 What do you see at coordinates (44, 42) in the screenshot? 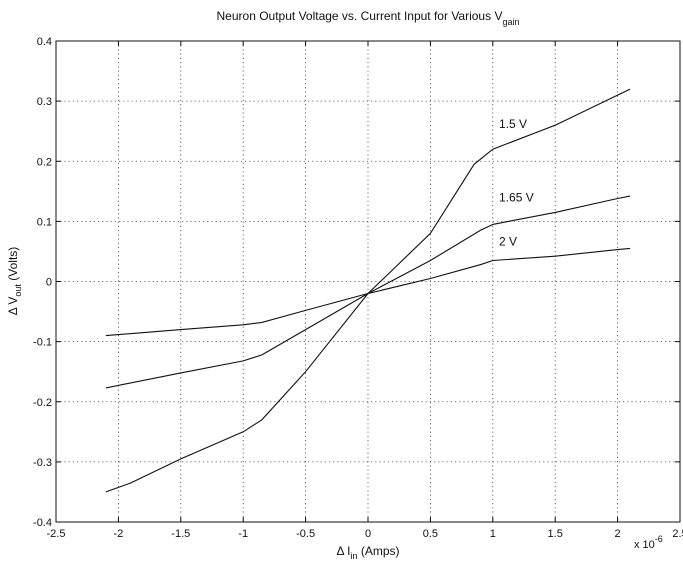
I see `y-tick-label: 0.4` at bounding box center [44, 42].